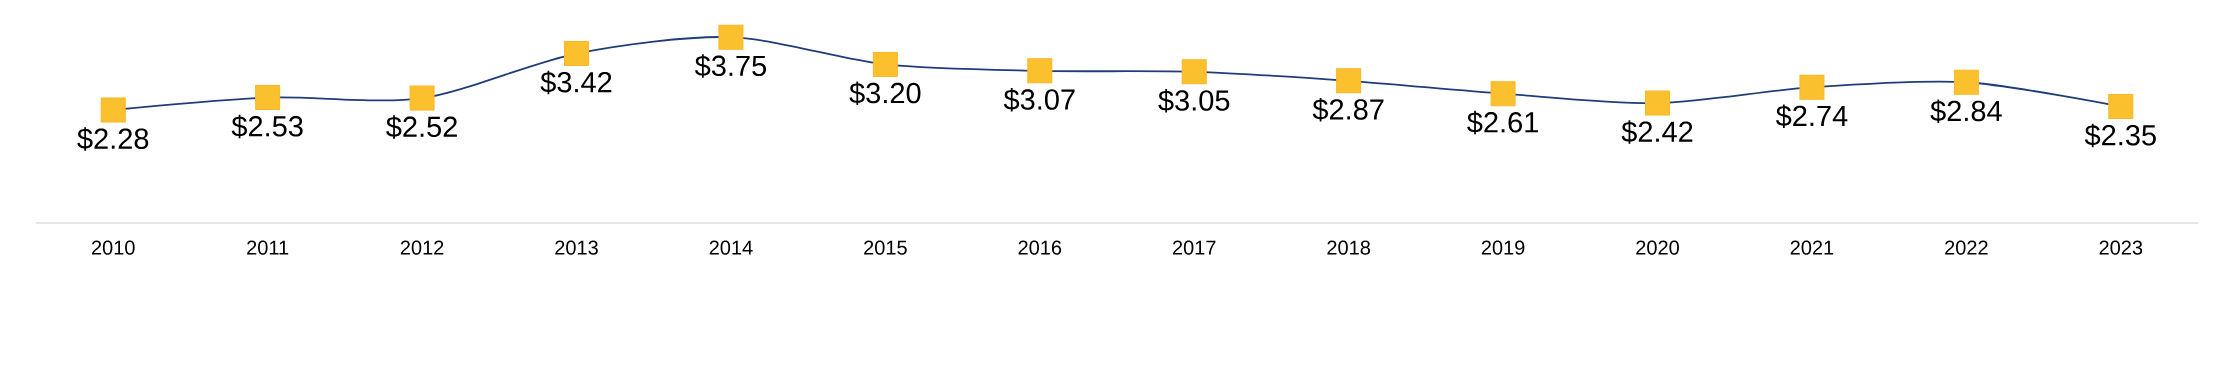  What do you see at coordinates (1966, 111) in the screenshot?
I see `data-label: $2.84` at bounding box center [1966, 111].